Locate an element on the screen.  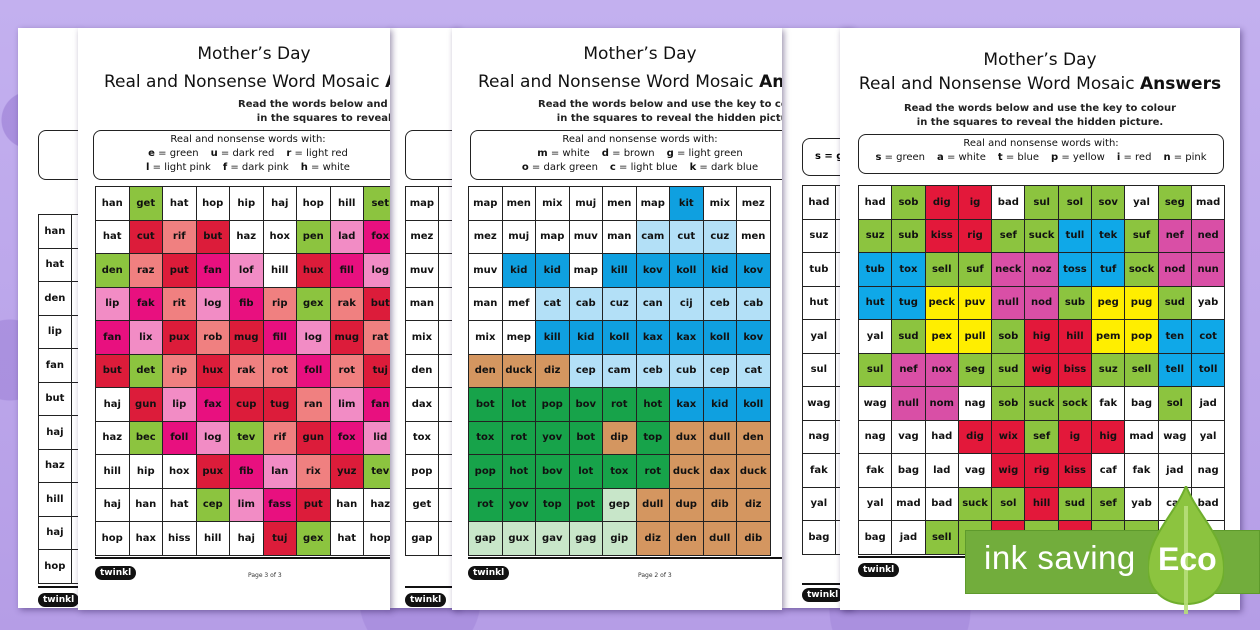
grid-cell: mez is located at coordinates (753, 203).